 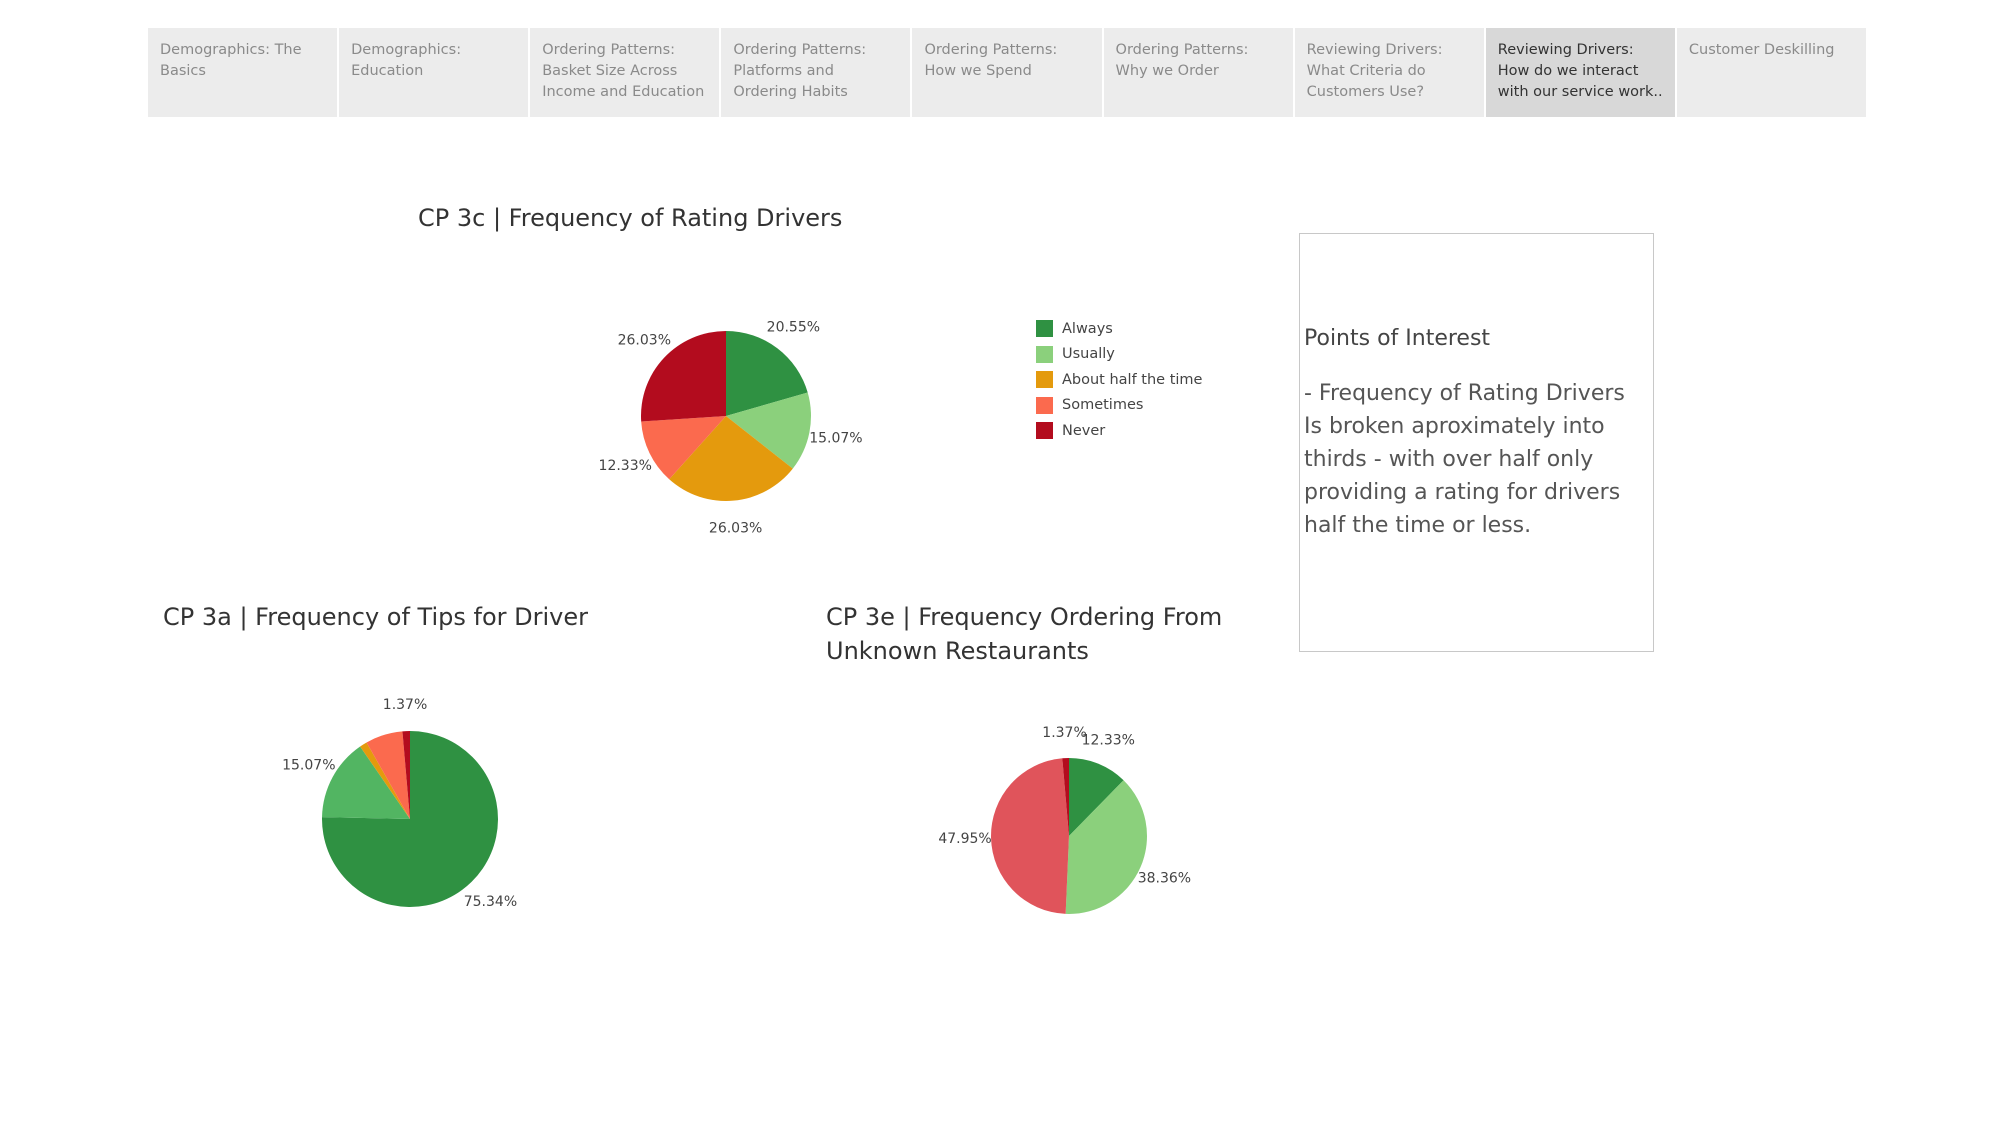 I want to click on legend-item-about-half: About half the time, so click(x=1119, y=380).